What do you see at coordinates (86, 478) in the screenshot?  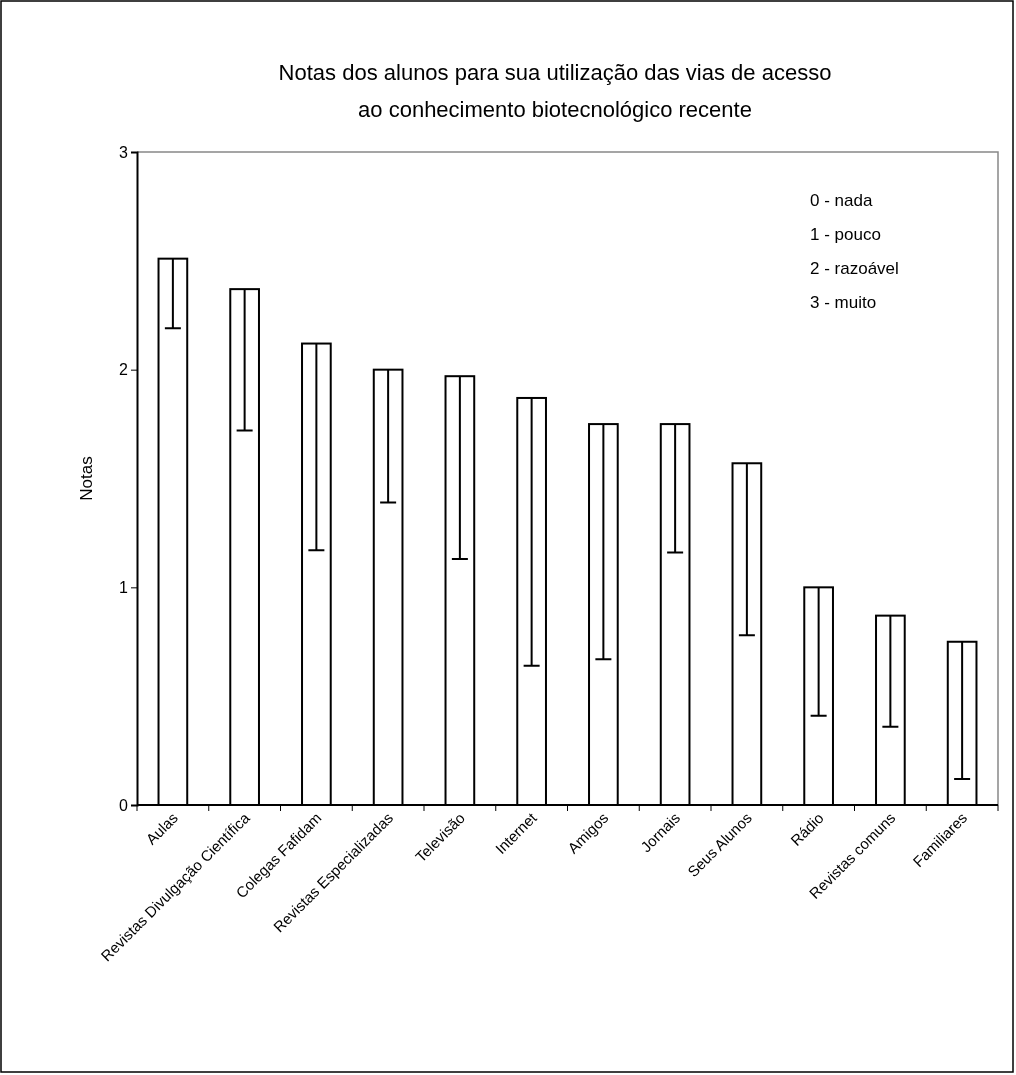 I see `y-axis-title: Notas` at bounding box center [86, 478].